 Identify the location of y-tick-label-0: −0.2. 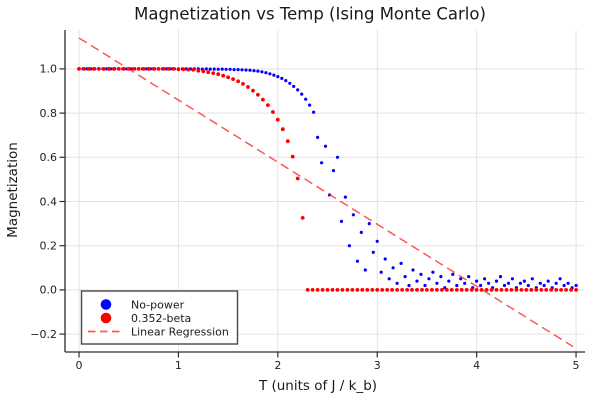
(43, 334).